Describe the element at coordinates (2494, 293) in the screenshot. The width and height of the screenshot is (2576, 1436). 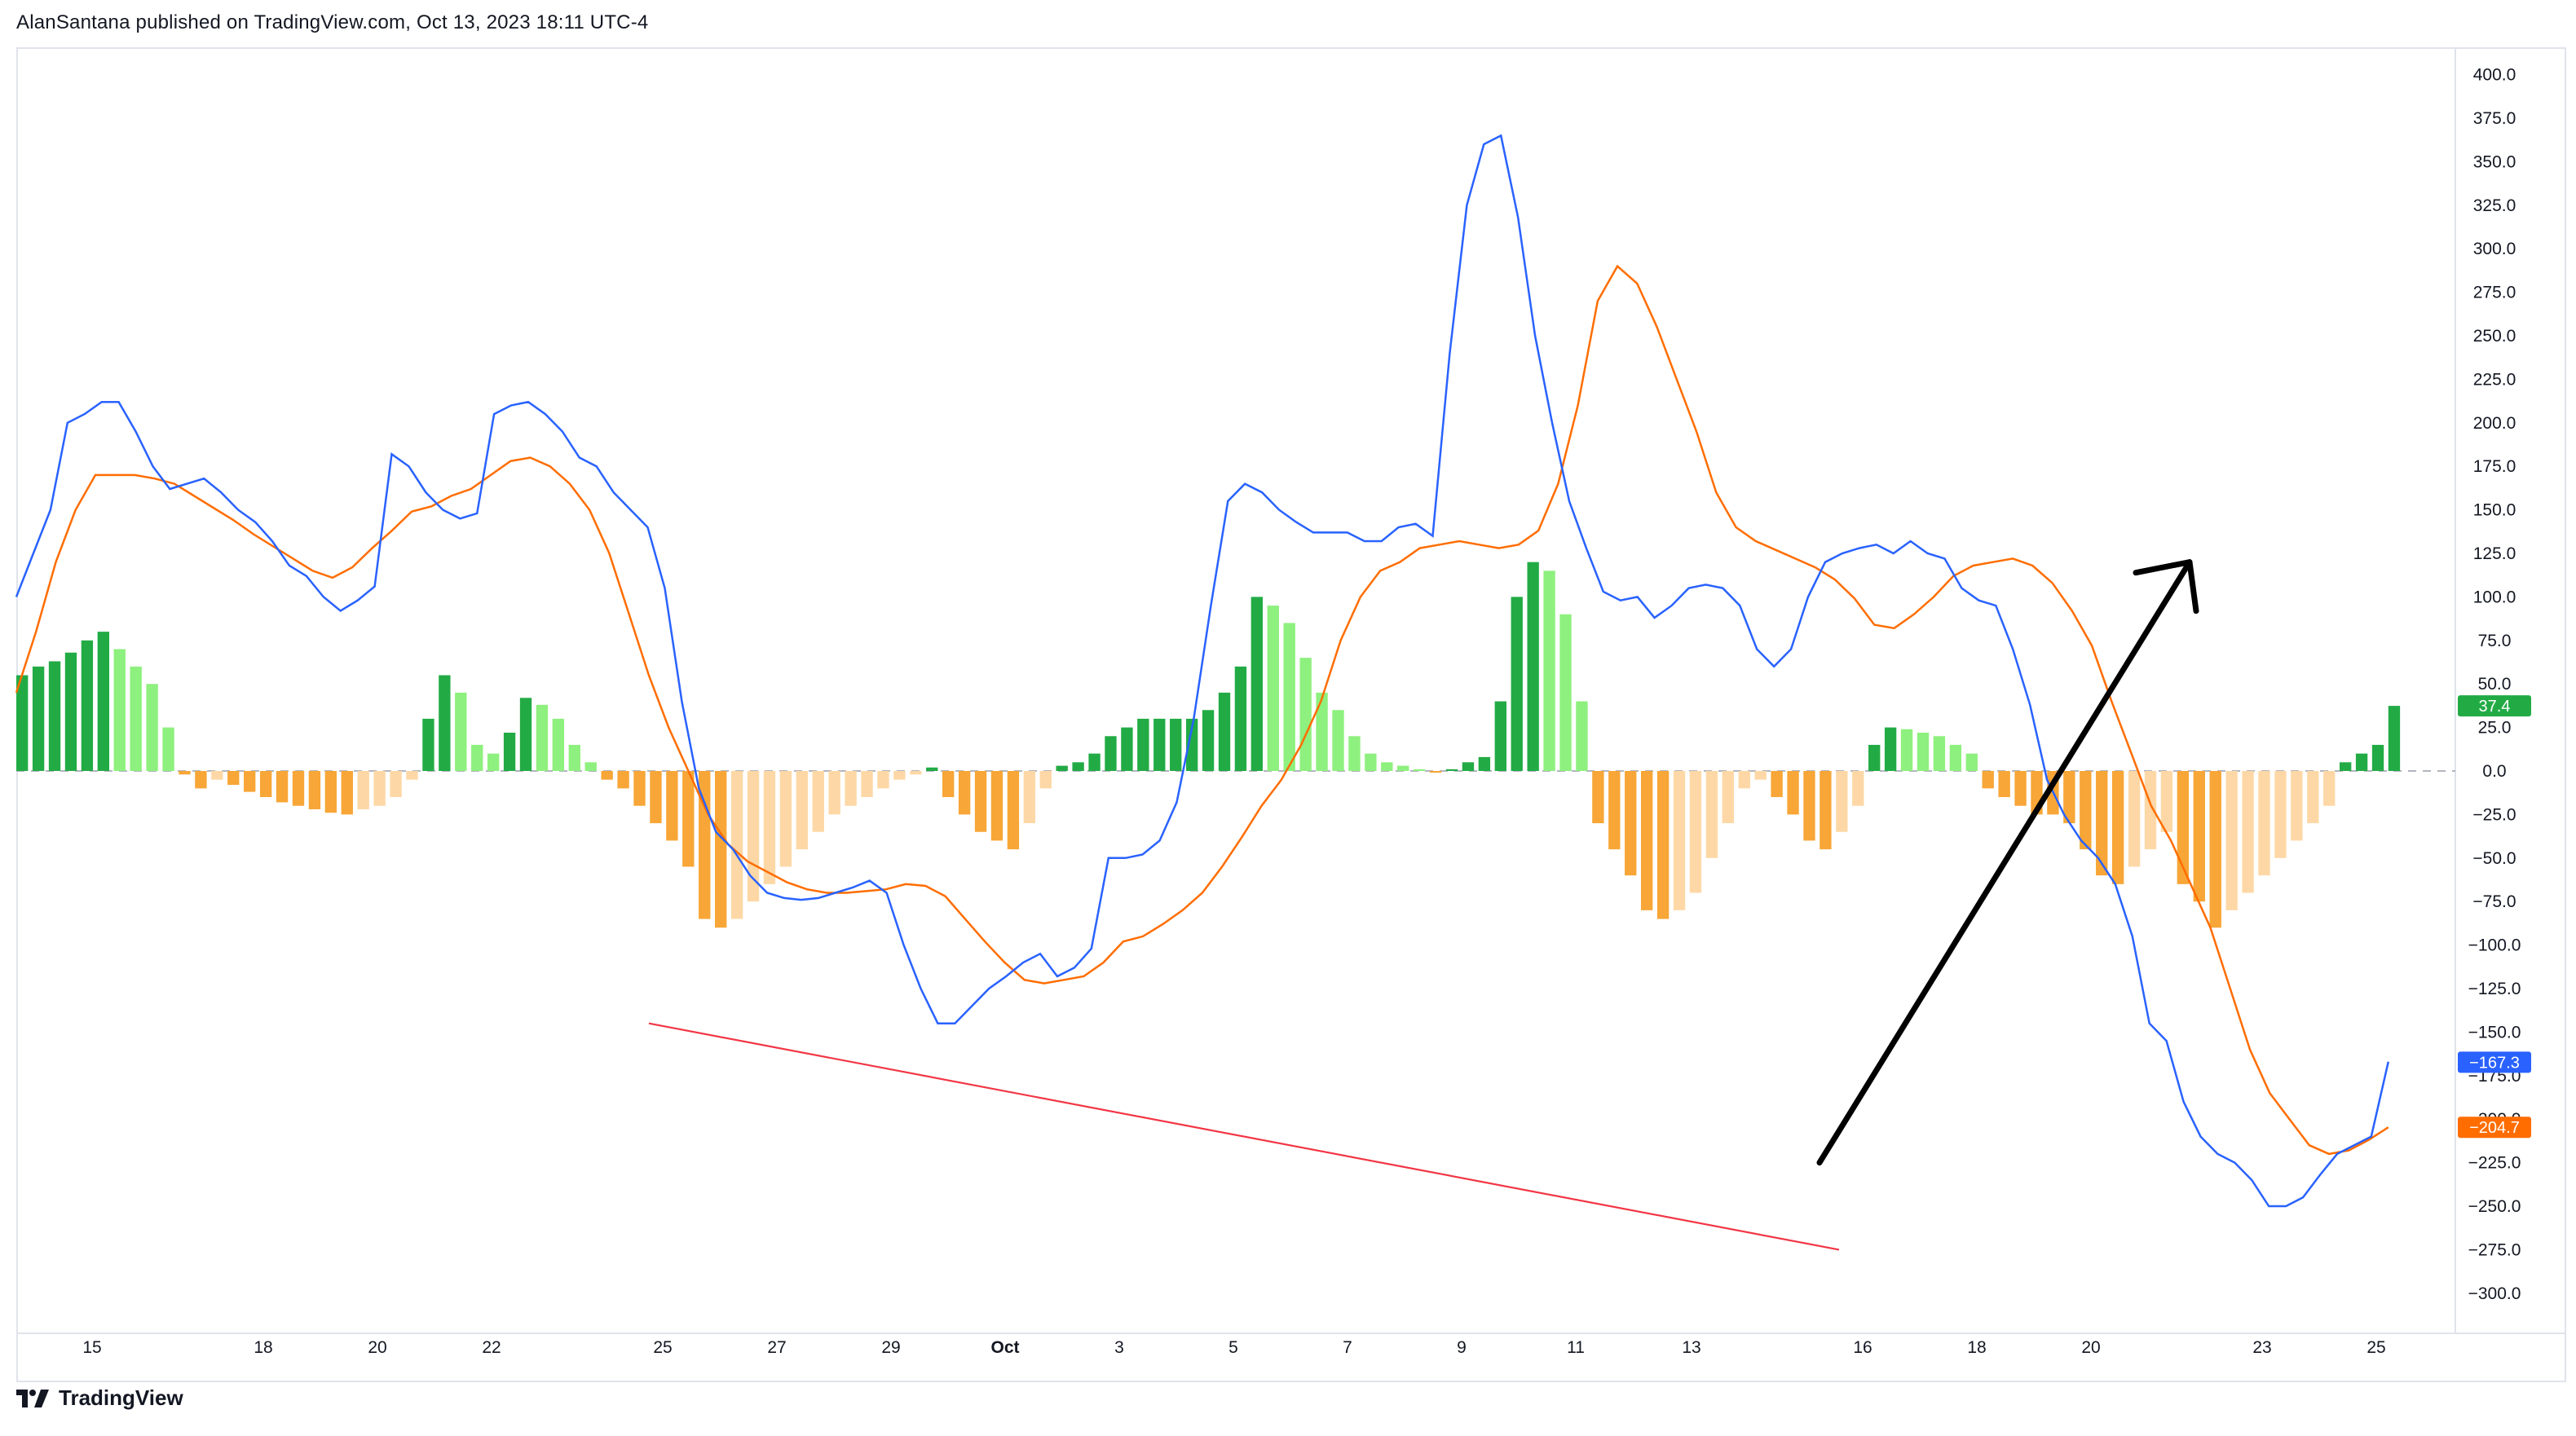
I see `price-axis-label: 275.0` at that location.